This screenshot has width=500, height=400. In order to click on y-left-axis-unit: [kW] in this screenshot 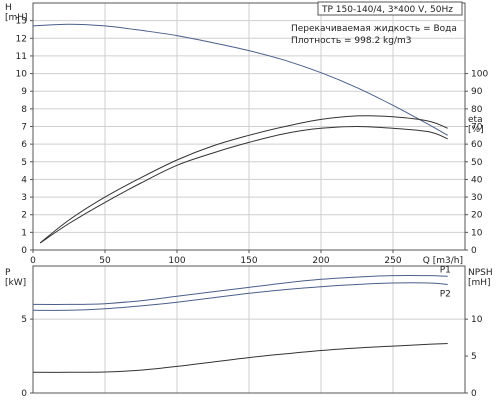, I will do `click(15, 283)`.